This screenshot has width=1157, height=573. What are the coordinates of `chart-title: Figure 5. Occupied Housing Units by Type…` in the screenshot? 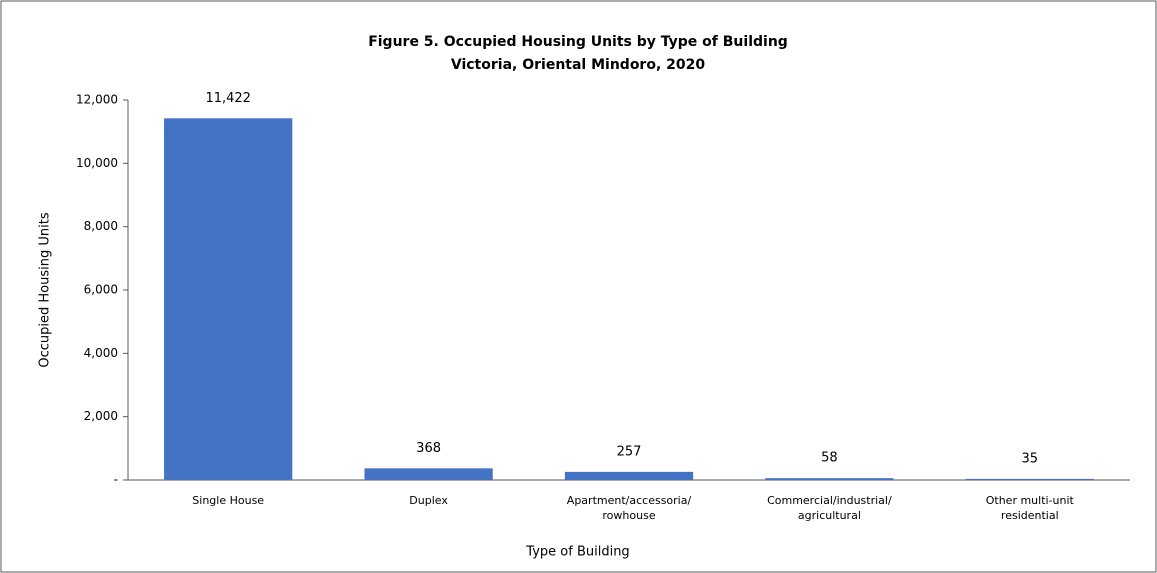 It's located at (578, 42).